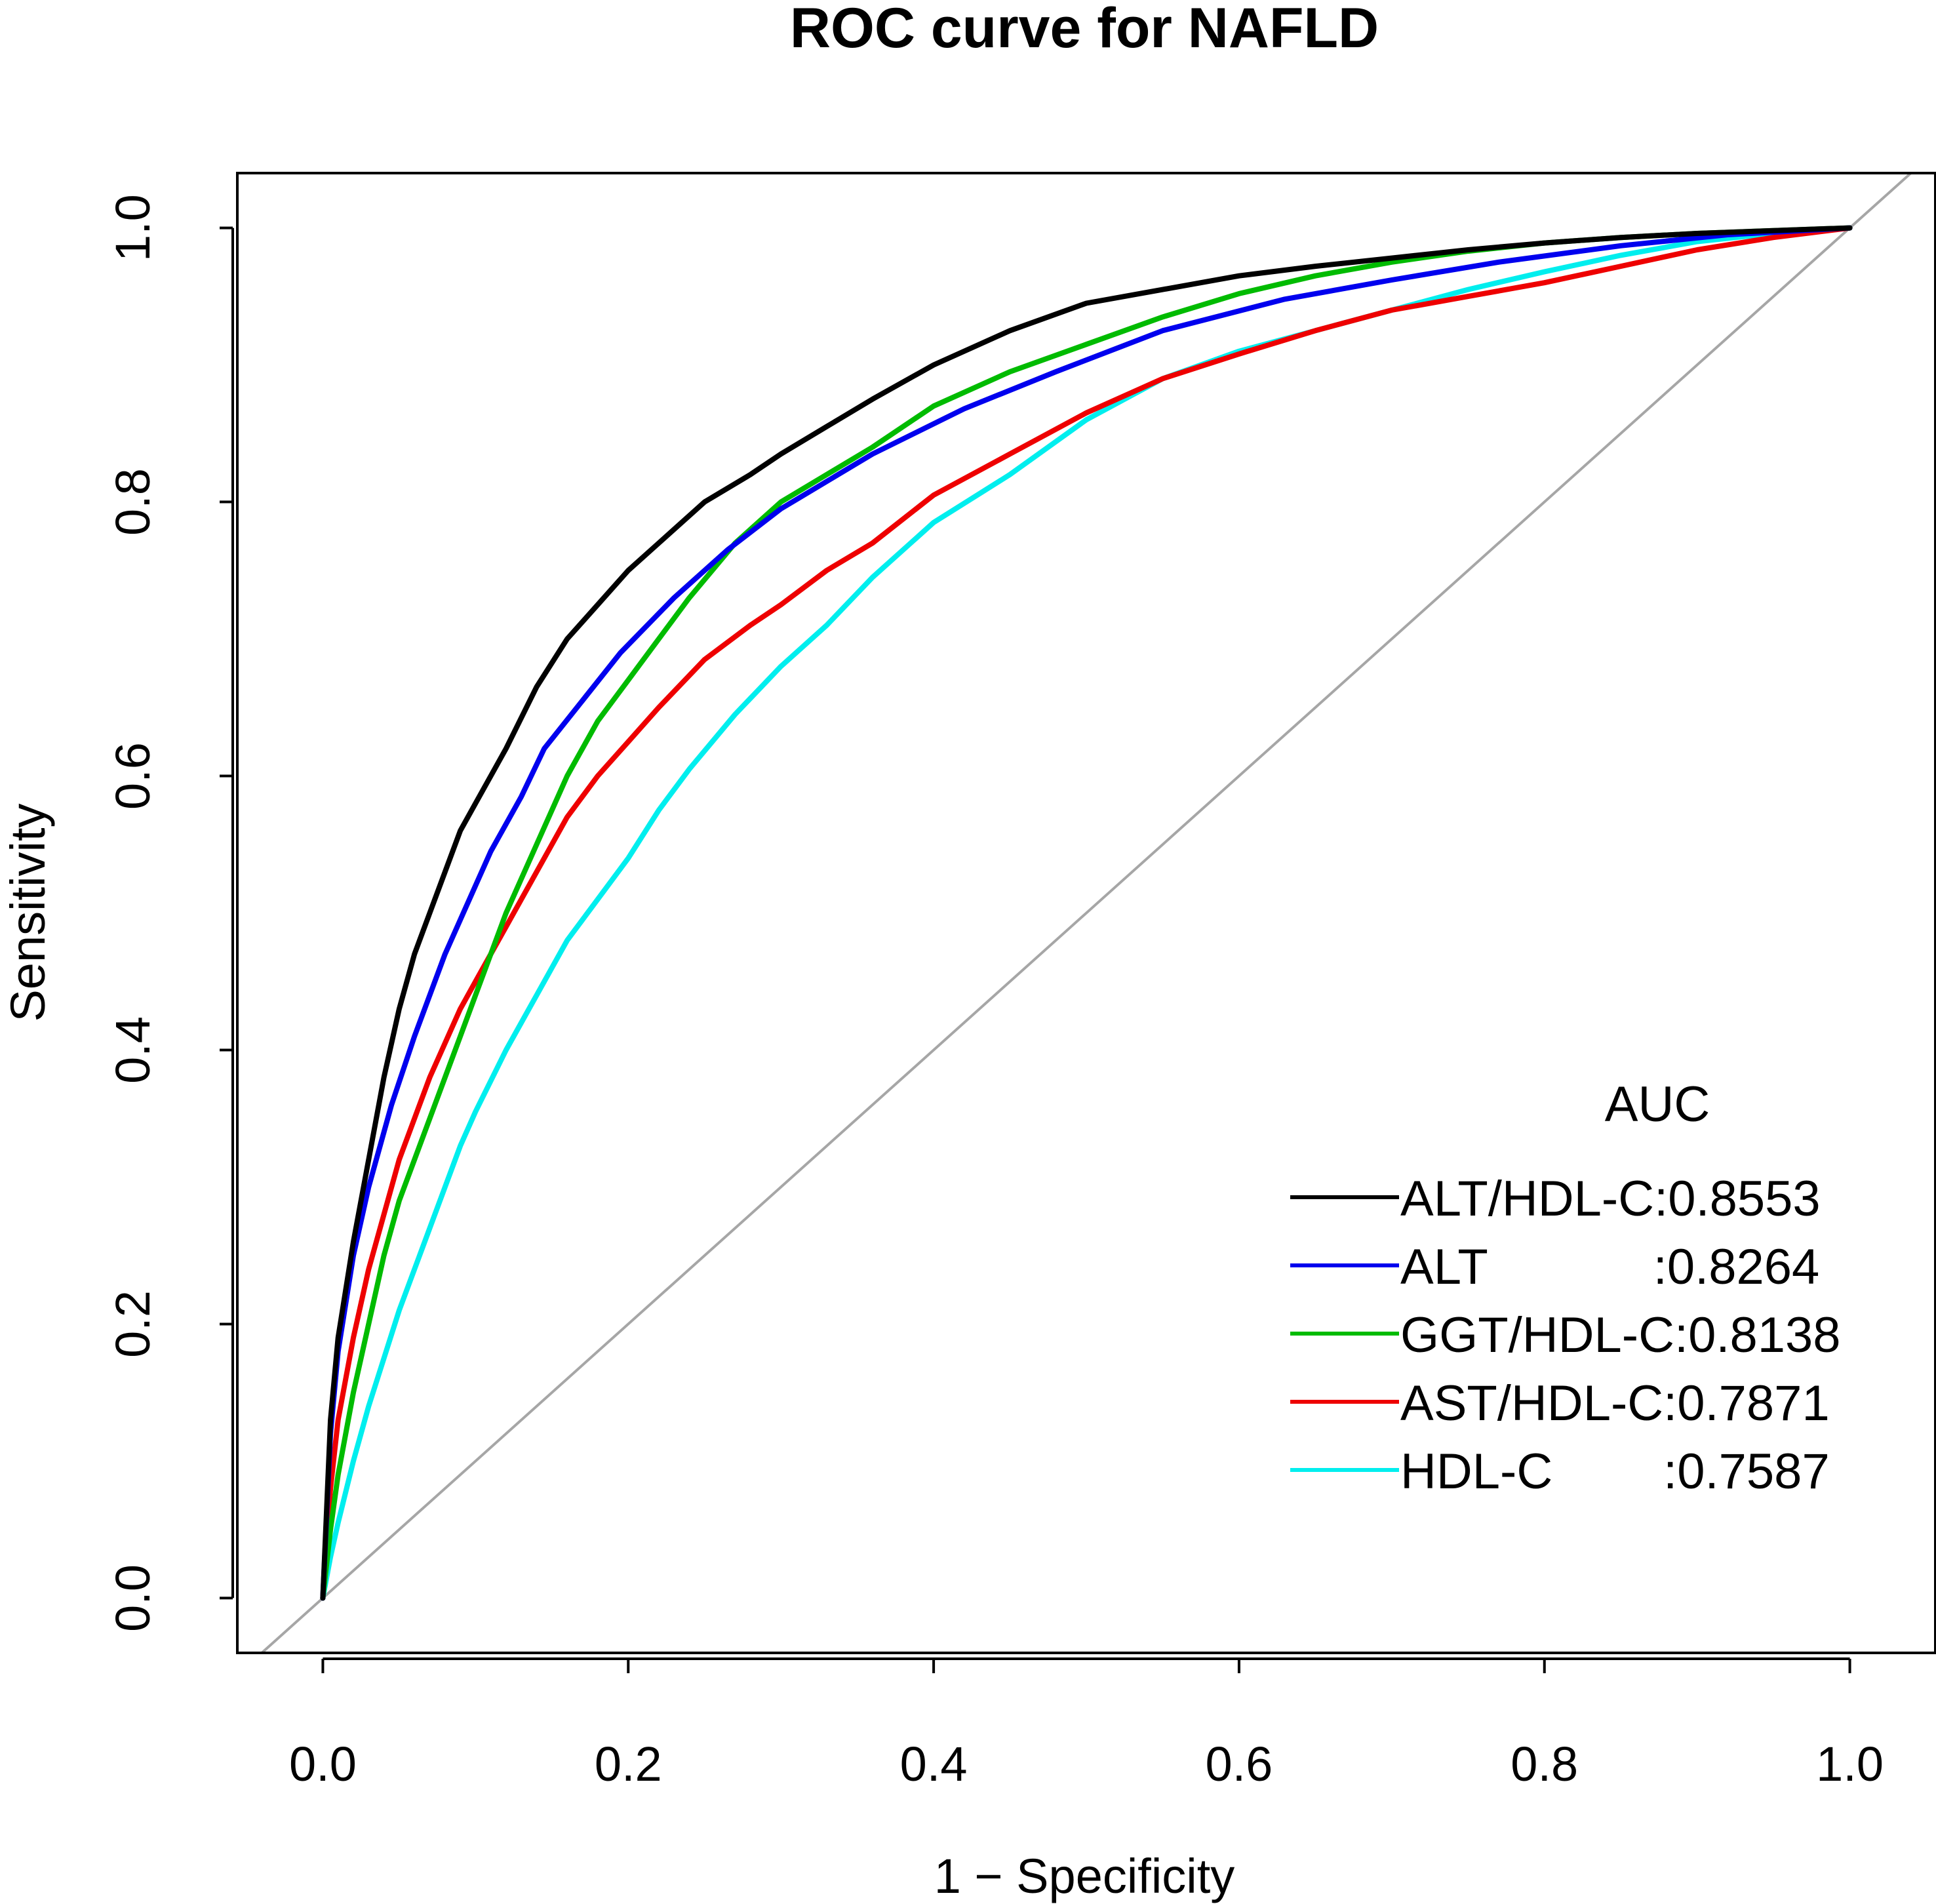  I want to click on x-tick-label: 0.8, so click(1544, 1764).